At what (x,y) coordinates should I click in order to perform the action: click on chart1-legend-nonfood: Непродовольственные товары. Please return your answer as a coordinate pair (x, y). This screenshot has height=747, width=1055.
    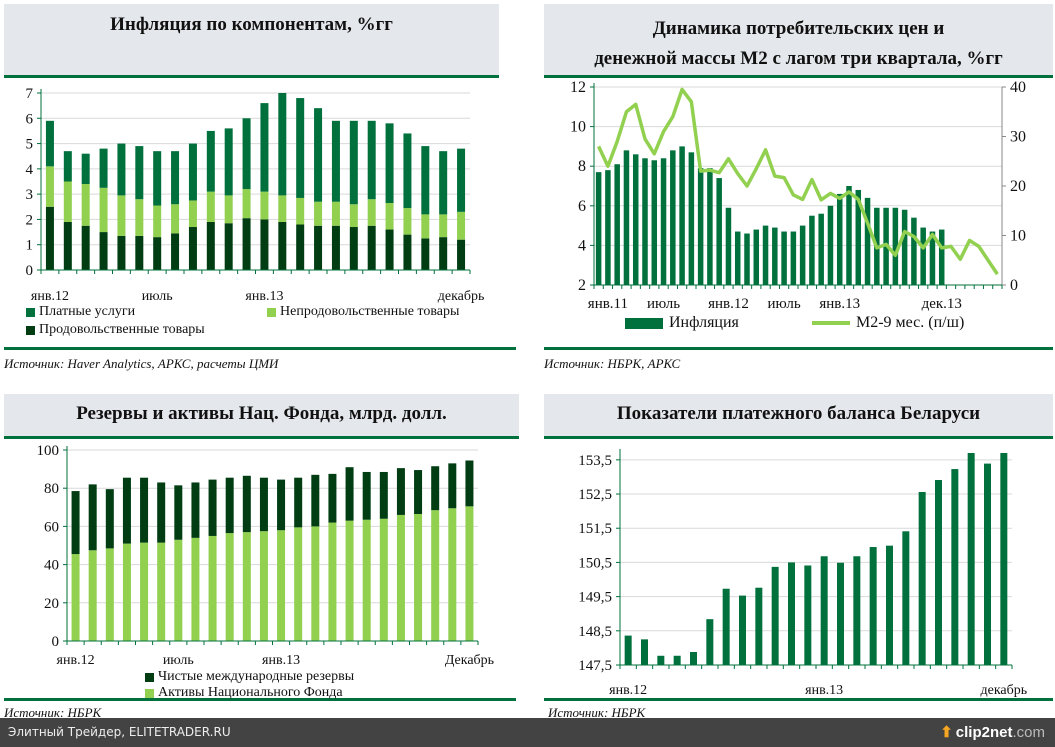
    Looking at the image, I should click on (363, 312).